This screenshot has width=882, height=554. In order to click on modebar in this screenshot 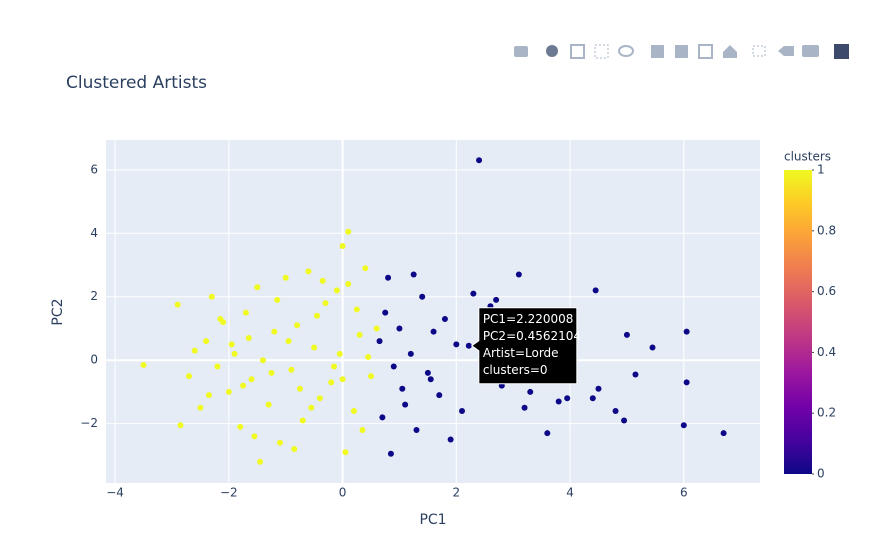, I will do `click(681, 51)`.